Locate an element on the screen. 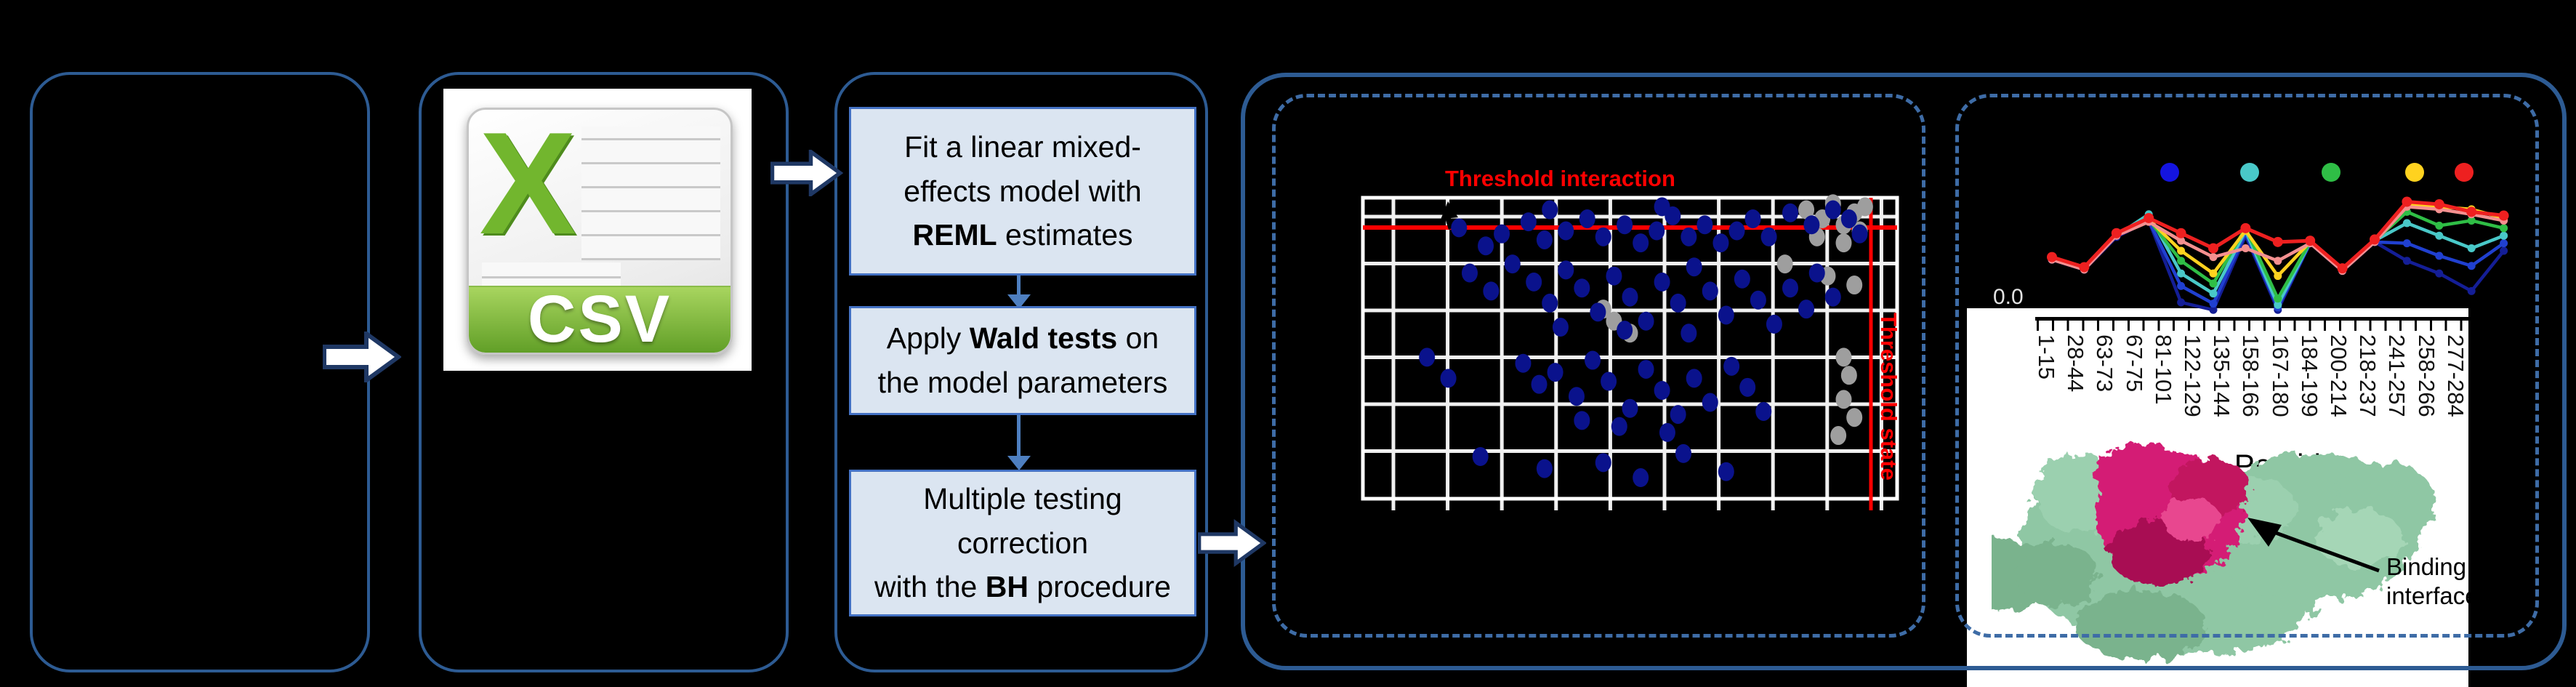 This screenshot has height=687, width=2576. csv-file-icon: X CSV is located at coordinates (600, 231).